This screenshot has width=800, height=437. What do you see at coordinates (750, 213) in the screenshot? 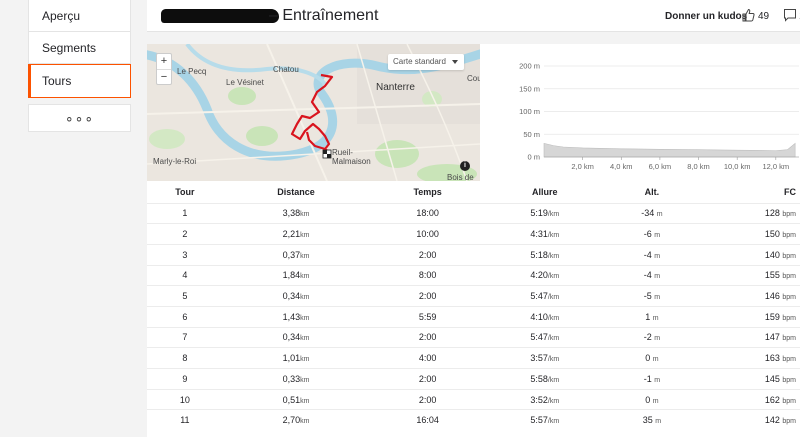
I see `lap-heart-rate: 128 bpm` at bounding box center [750, 213].